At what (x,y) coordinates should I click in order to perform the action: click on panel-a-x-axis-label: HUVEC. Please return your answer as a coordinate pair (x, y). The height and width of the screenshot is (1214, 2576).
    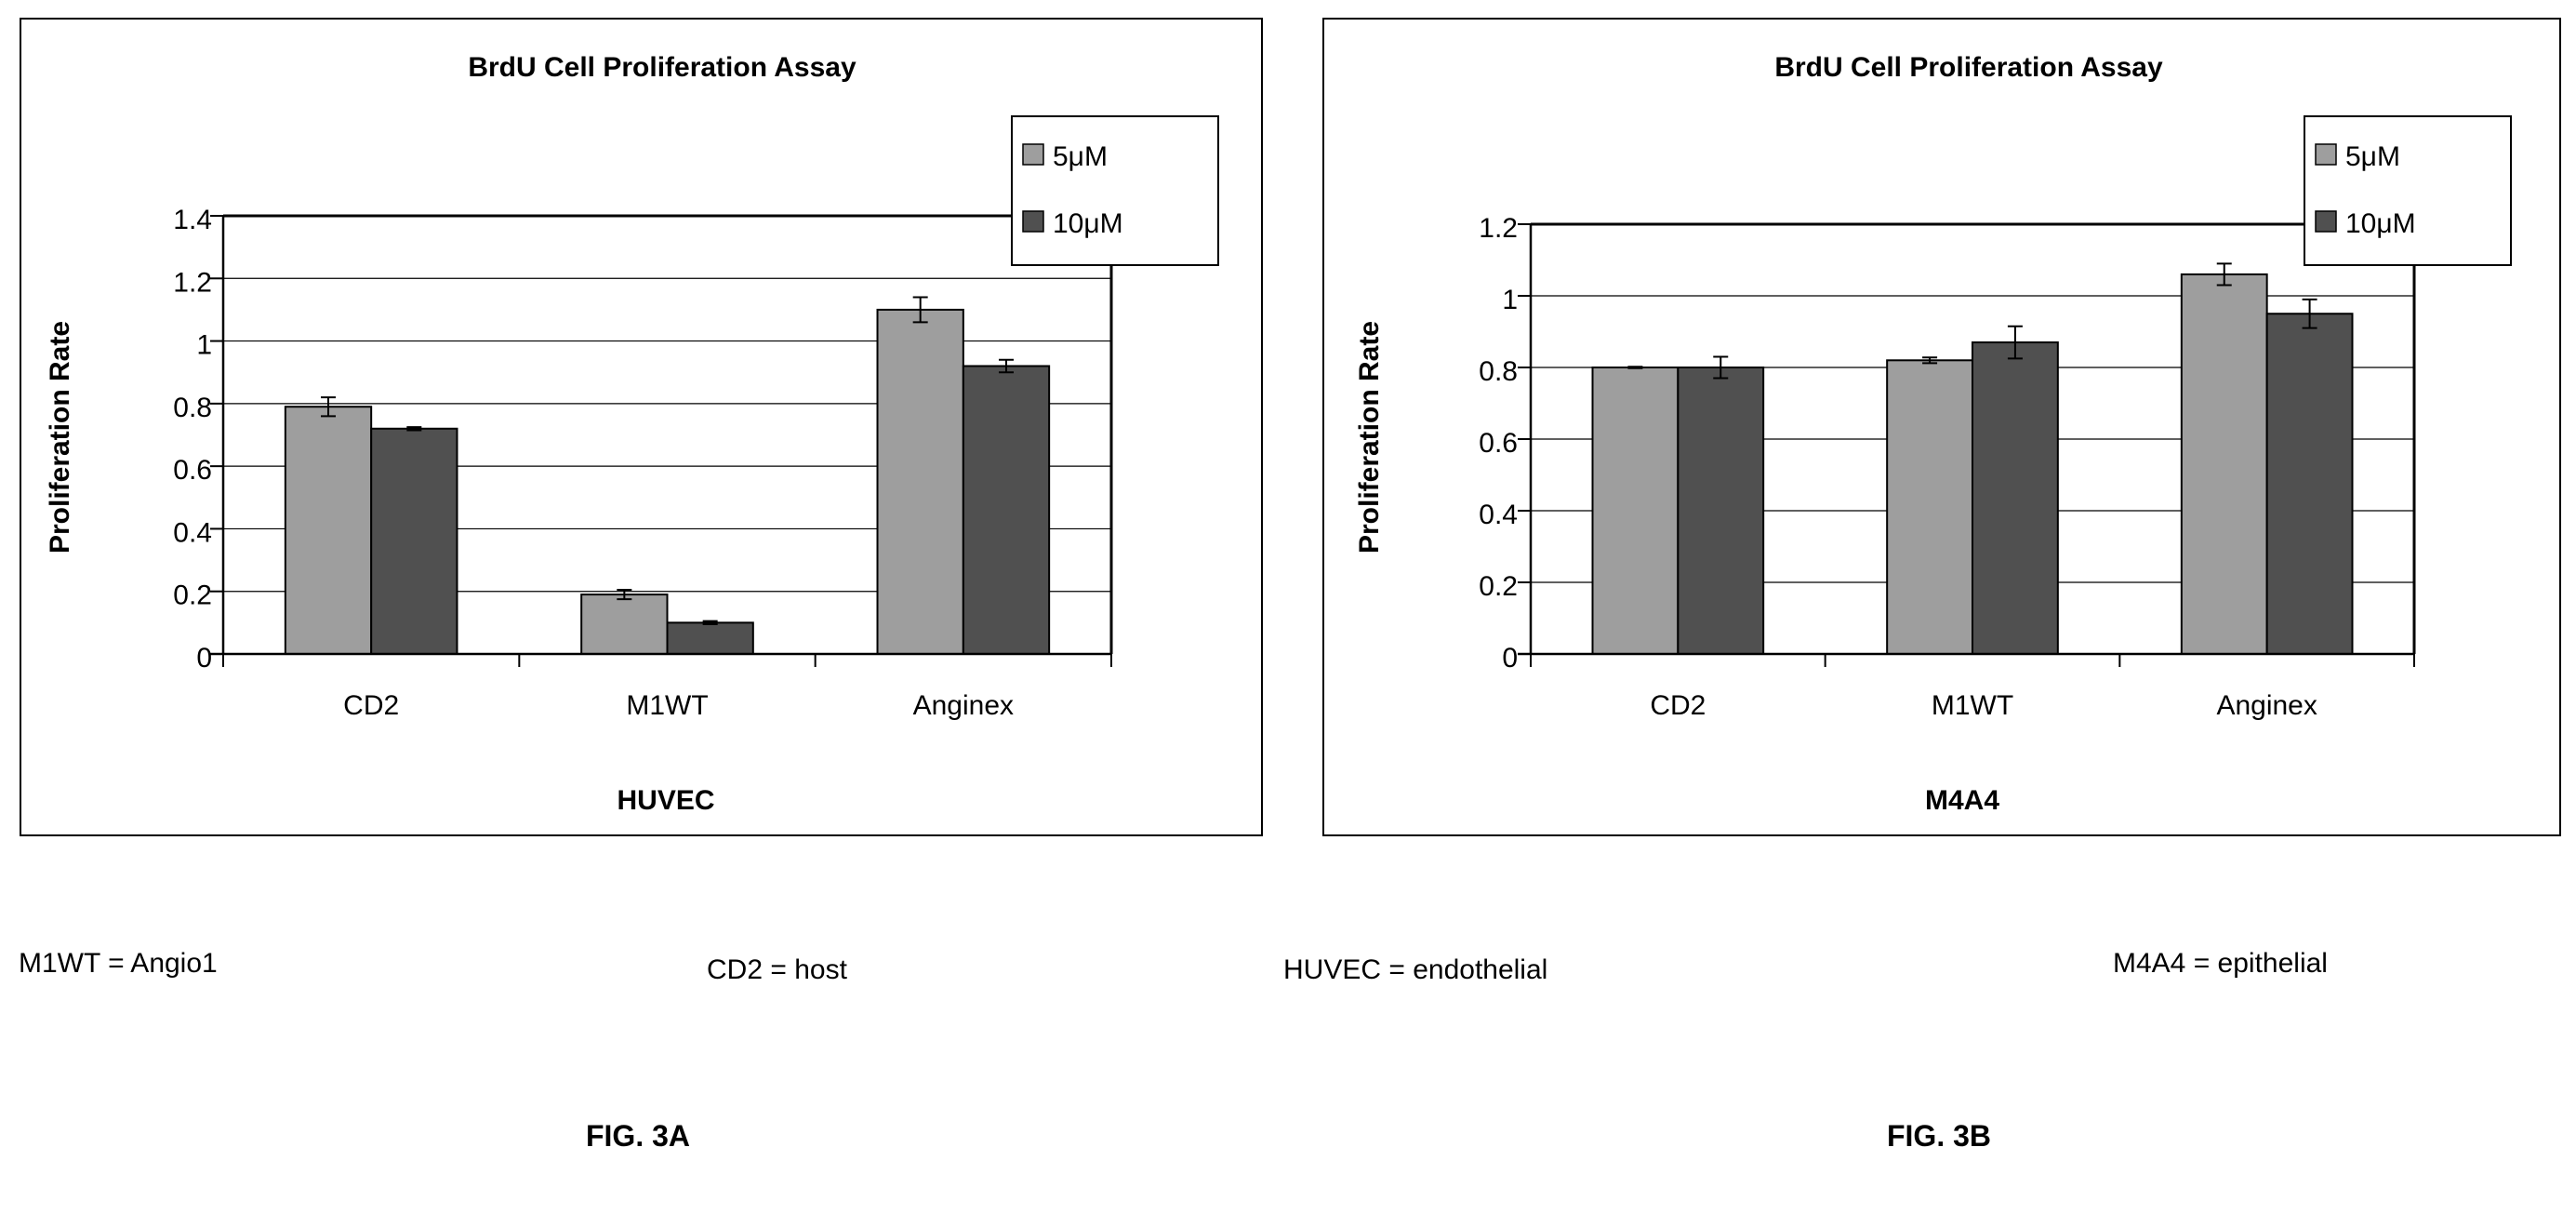
    Looking at the image, I should click on (665, 800).